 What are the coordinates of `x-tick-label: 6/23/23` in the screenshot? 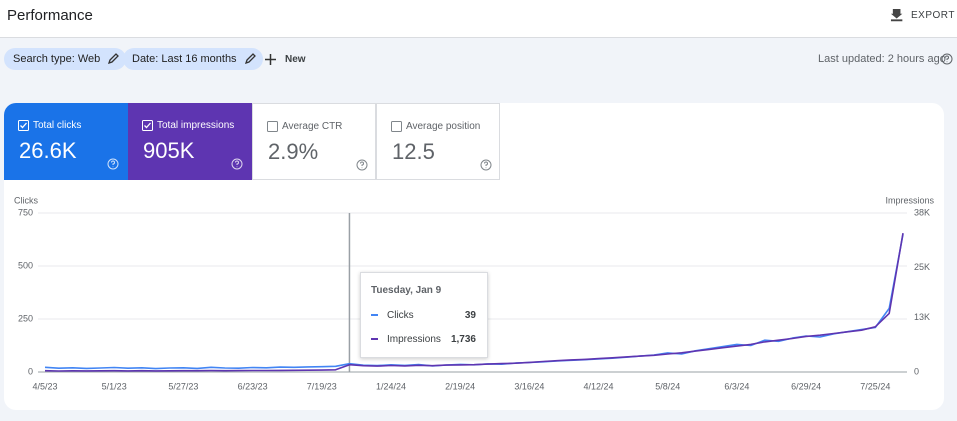 It's located at (253, 386).